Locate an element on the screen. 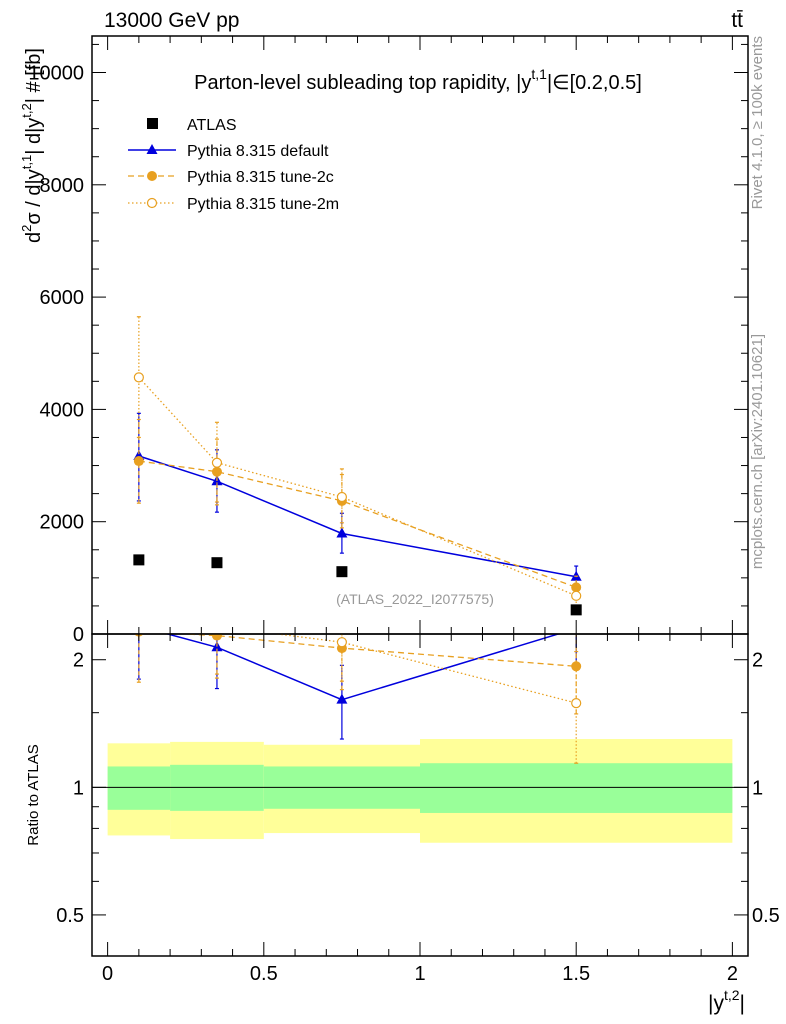 This screenshot has height=1024, width=786. uncertainty-bands is located at coordinates (420, 791).